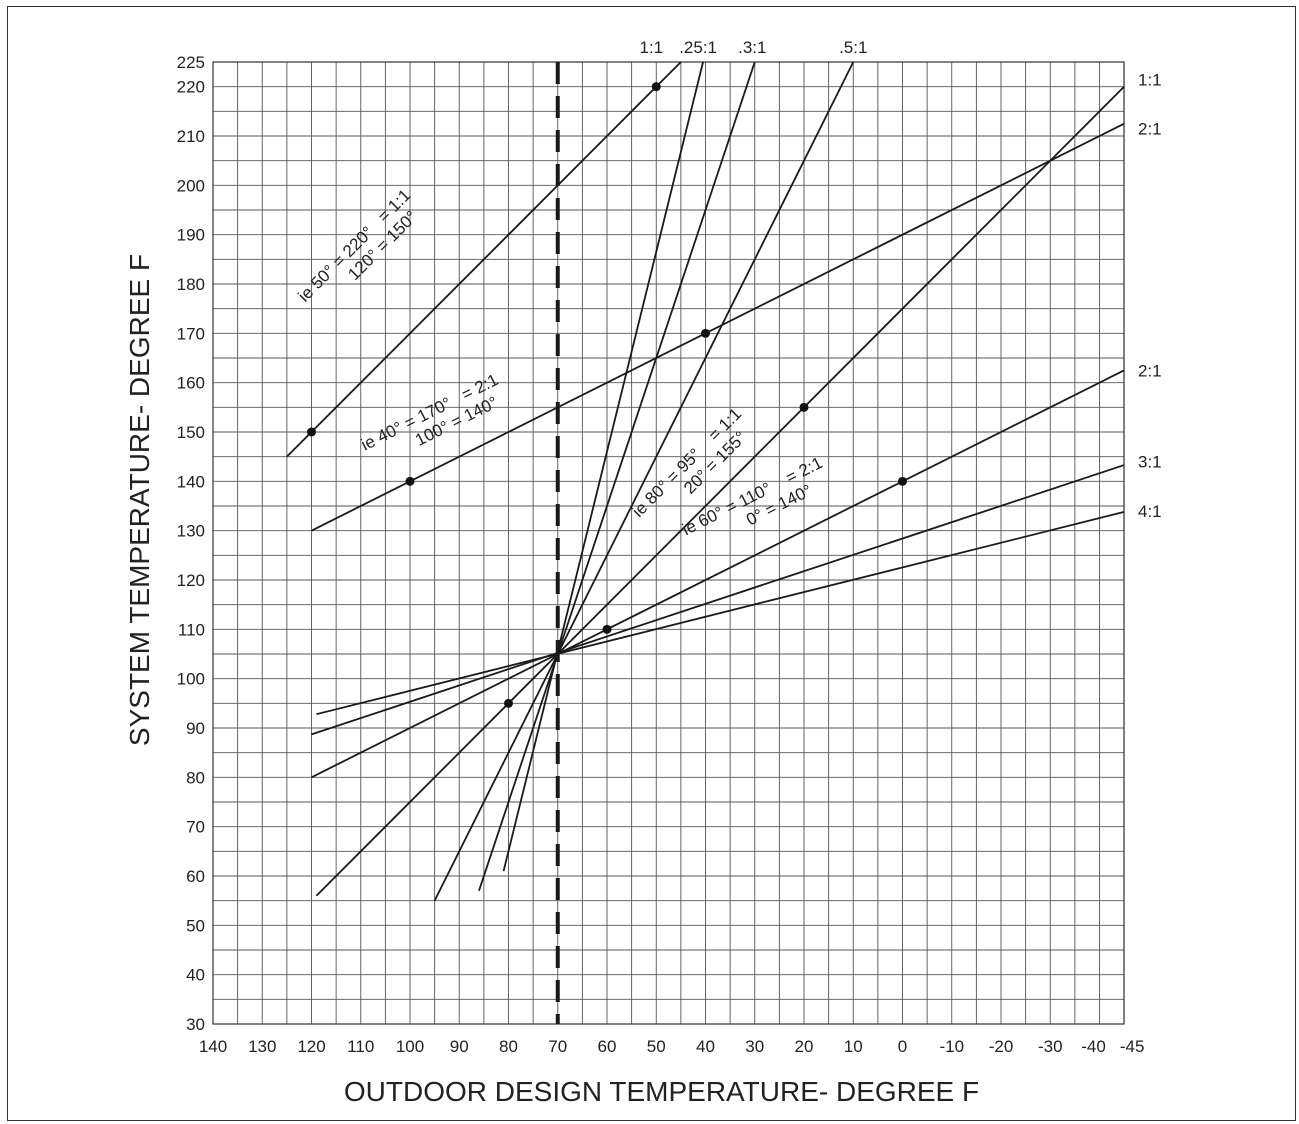  I want to click on x-tick-label: 140, so click(213, 1046).